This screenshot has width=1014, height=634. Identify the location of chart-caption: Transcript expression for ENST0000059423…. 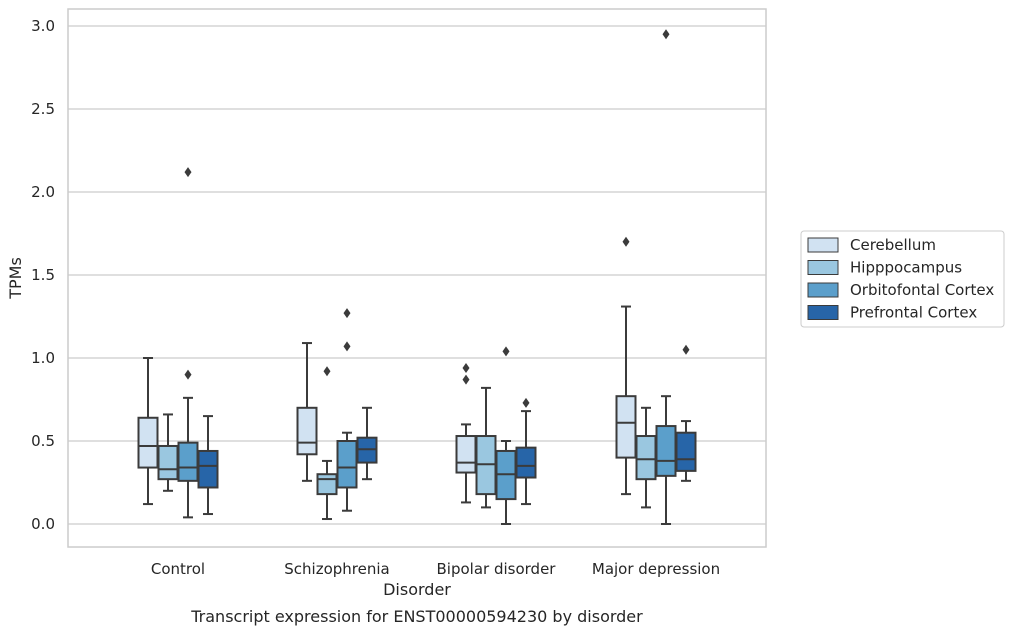
(416, 616).